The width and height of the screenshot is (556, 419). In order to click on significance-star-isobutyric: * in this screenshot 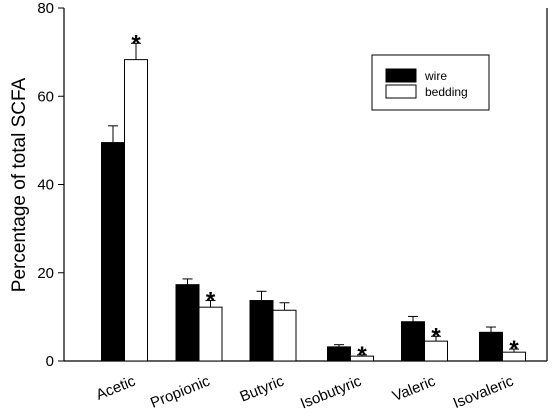, I will do `click(362, 355)`.